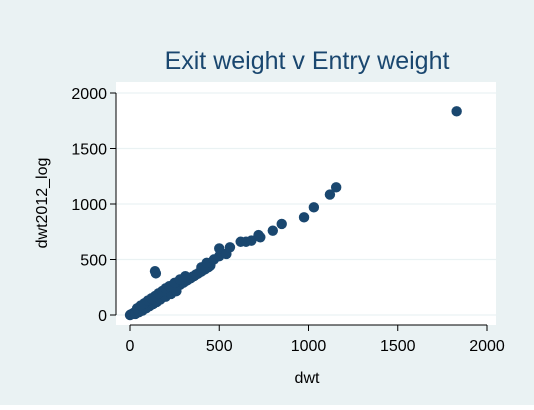 The height and width of the screenshot is (410, 534). I want to click on x-tick-label: 1000, so click(309, 346).